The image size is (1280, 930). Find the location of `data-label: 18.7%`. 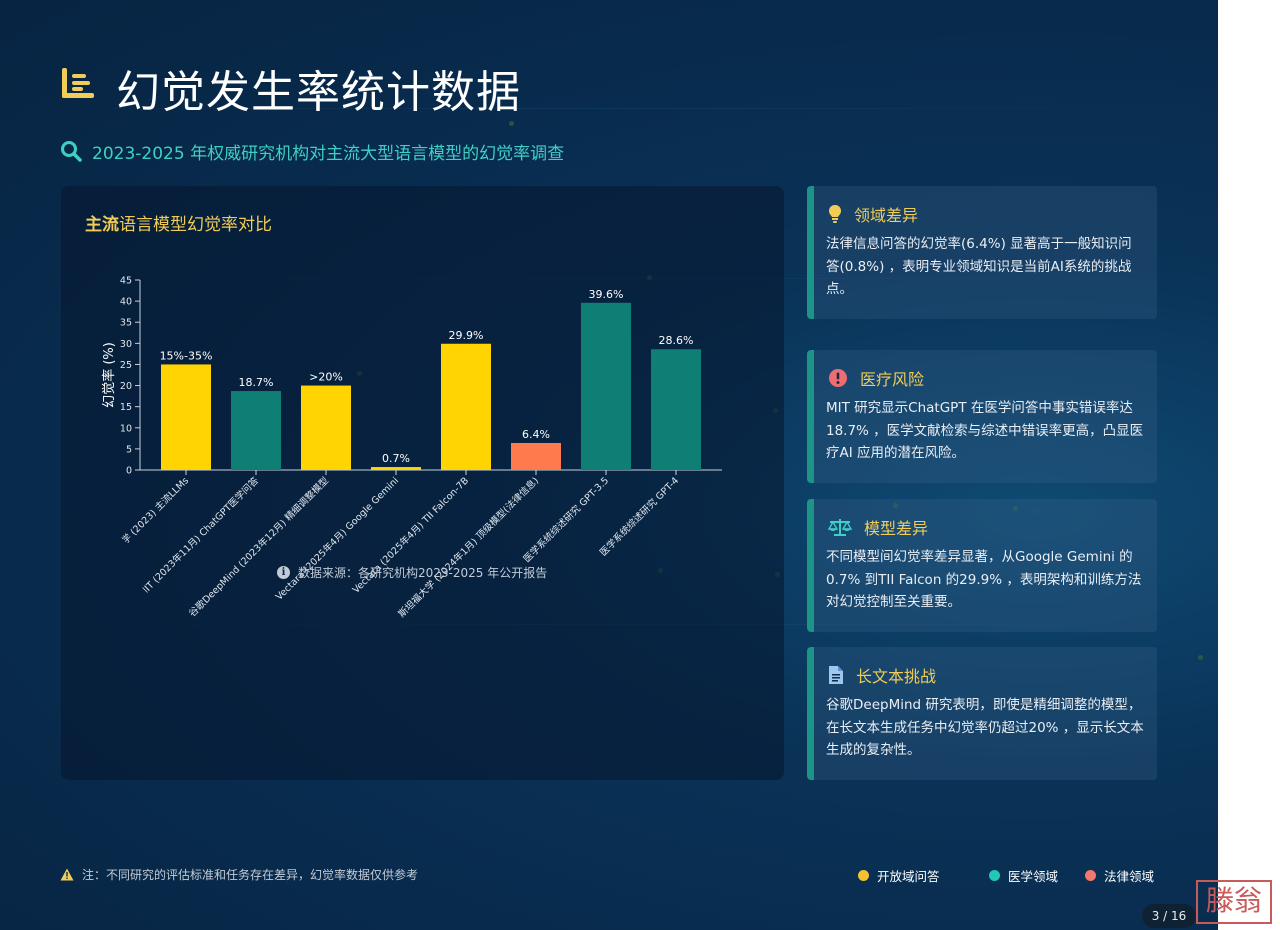

data-label: 18.7% is located at coordinates (256, 382).